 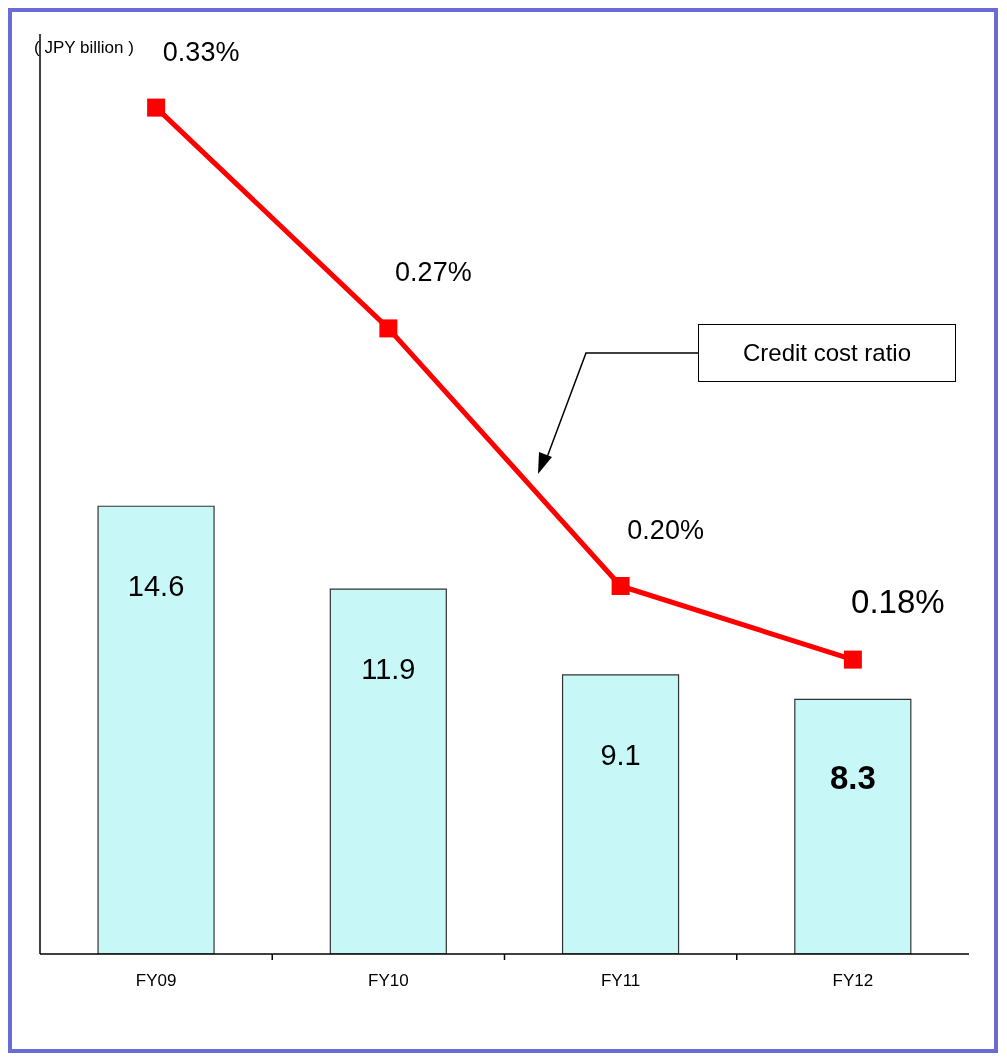 I want to click on y-axis-title: ( JPY billion ), so click(x=84, y=48).